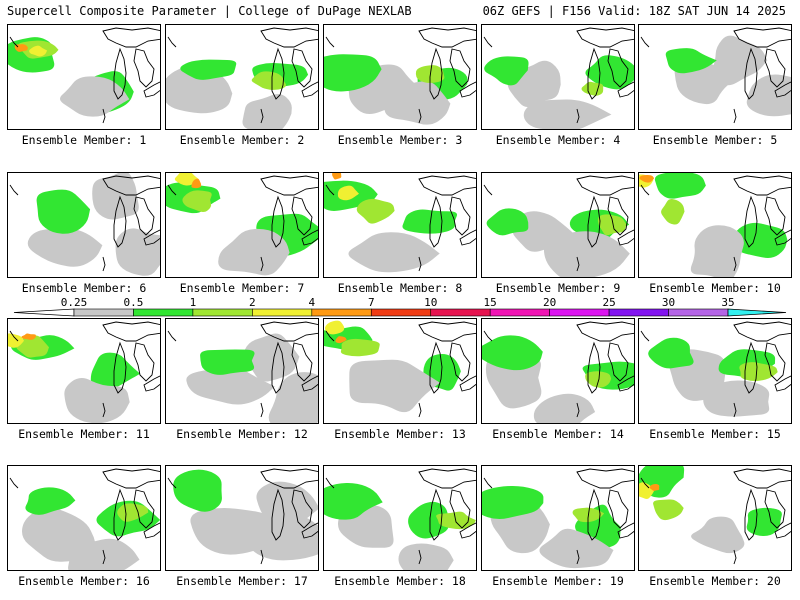 Image resolution: width=800 pixels, height=600 pixels. Describe the element at coordinates (252, 302) in the screenshot. I see `colorbar-tick-label: 2` at that location.